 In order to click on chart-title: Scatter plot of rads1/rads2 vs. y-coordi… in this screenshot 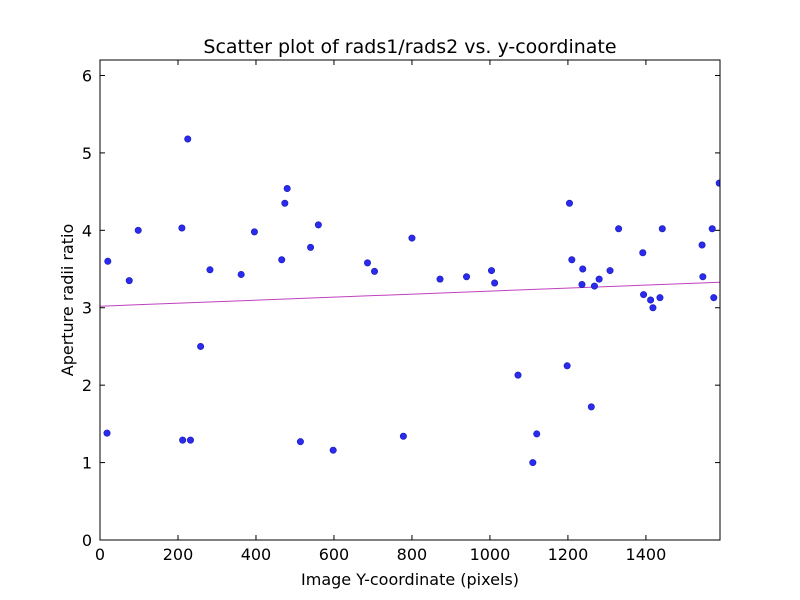, I will do `click(409, 47)`.